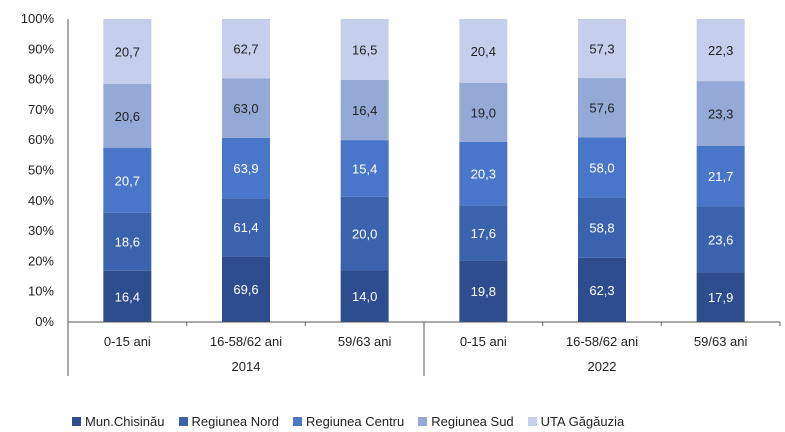 The width and height of the screenshot is (785, 432). Describe the element at coordinates (38, 18) in the screenshot. I see `y-tick-label: 100%` at that location.